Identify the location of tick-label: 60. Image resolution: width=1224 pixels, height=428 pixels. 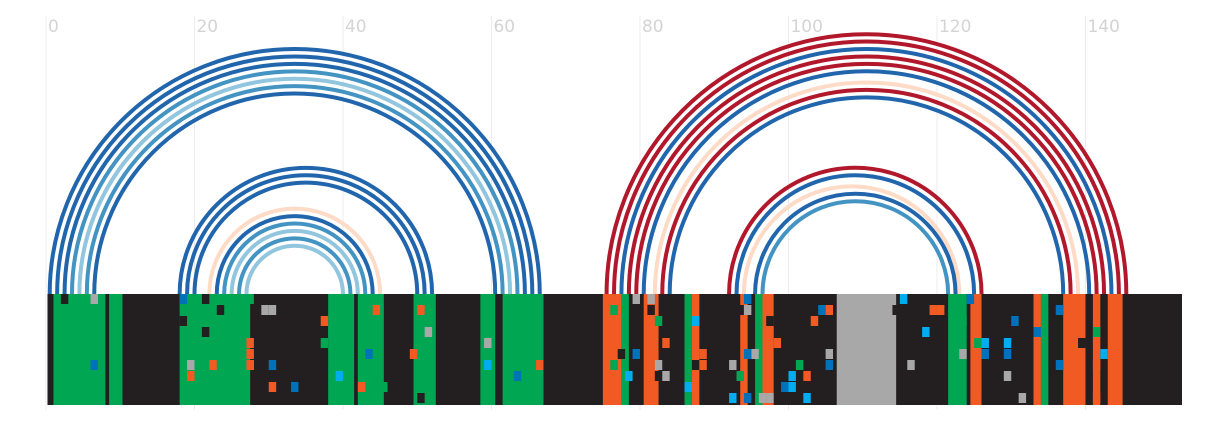
(504, 27).